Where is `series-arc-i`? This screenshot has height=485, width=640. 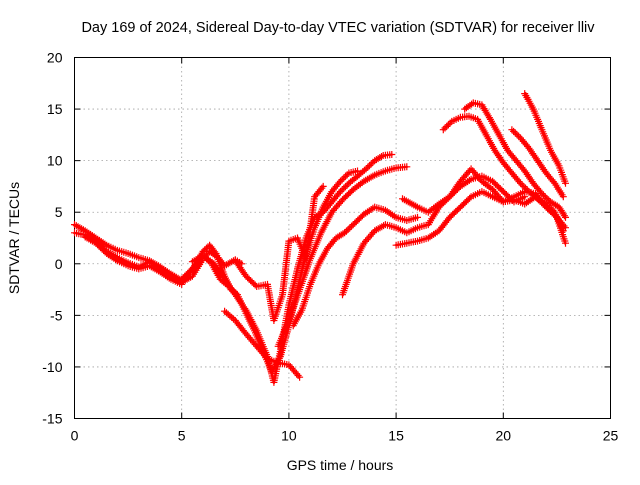 series-arc-i is located at coordinates (355, 266).